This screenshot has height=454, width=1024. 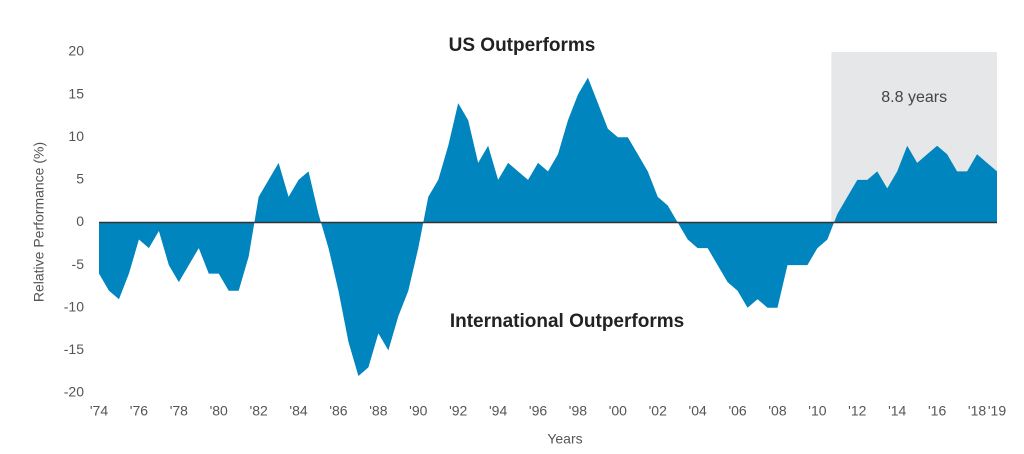 What do you see at coordinates (139, 411) in the screenshot?
I see `x-tick-label: '76` at bounding box center [139, 411].